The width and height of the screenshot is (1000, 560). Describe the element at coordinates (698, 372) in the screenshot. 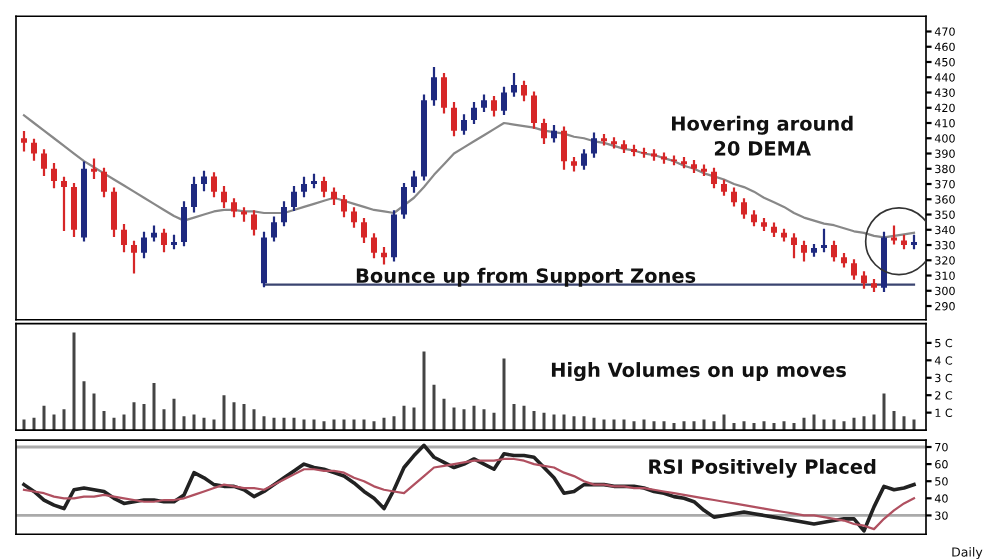

I see `annotation: High Volumes on up moves` at that location.